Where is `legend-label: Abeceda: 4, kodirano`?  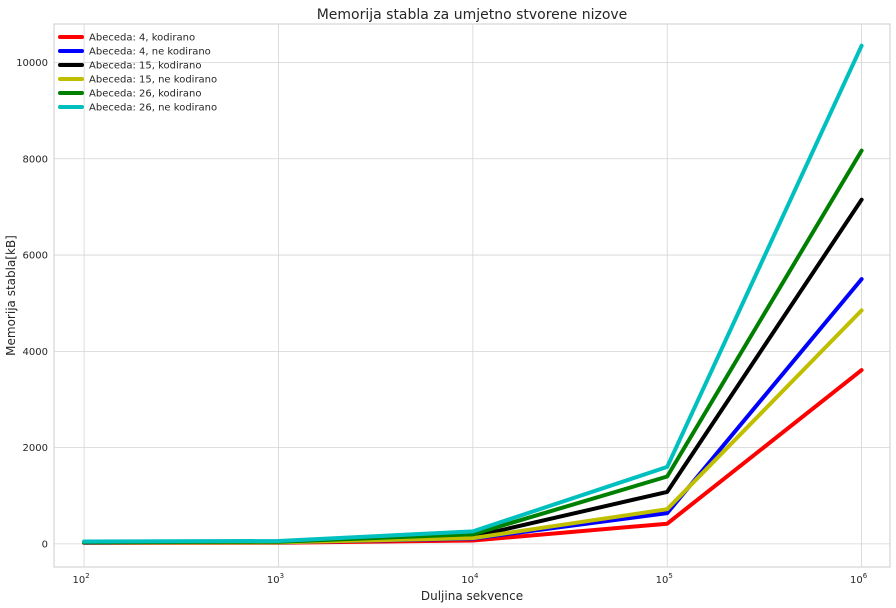
legend-label: Abeceda: 4, kodirano is located at coordinates (142, 38).